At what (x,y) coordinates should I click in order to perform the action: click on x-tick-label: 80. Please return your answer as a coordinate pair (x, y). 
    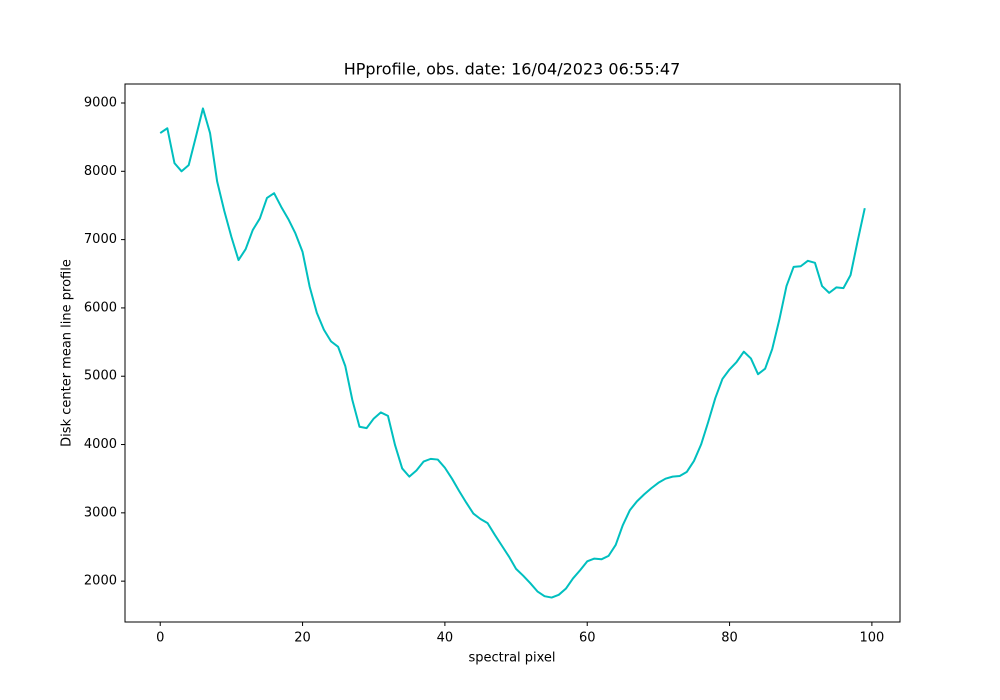
    Looking at the image, I should click on (729, 638).